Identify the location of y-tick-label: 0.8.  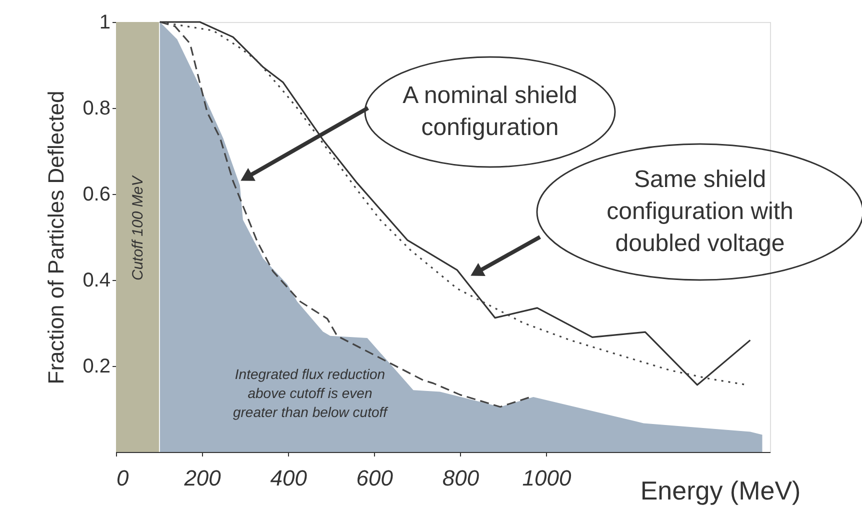
(96, 109).